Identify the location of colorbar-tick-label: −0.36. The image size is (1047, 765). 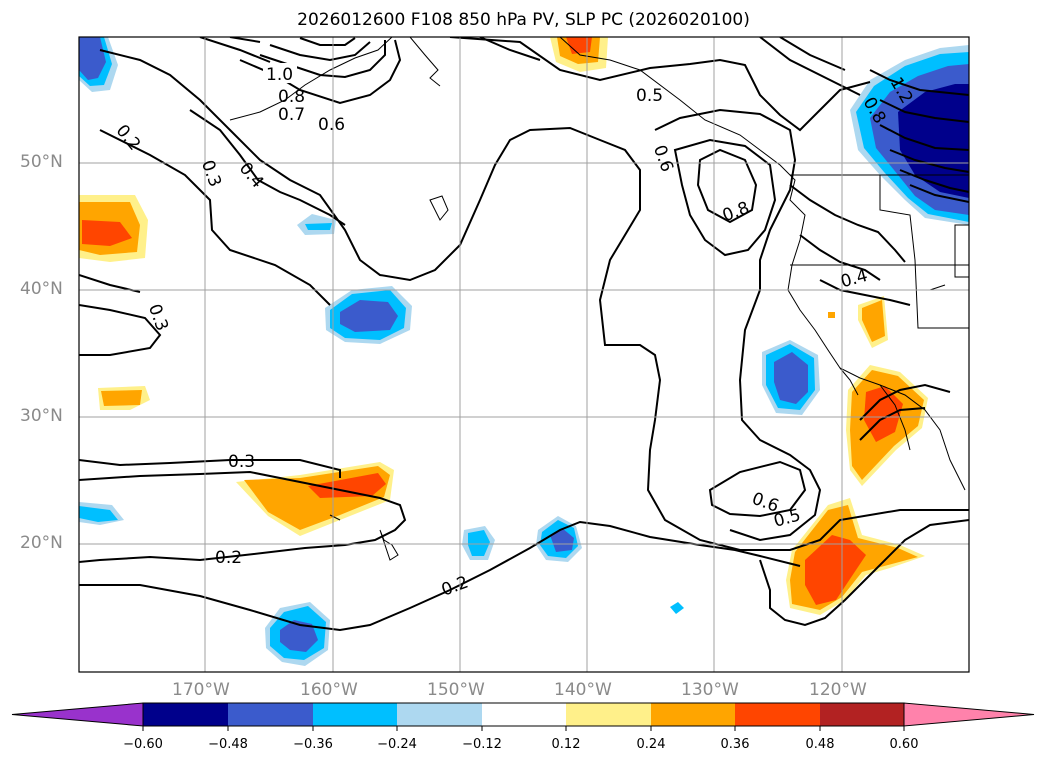
(313, 744).